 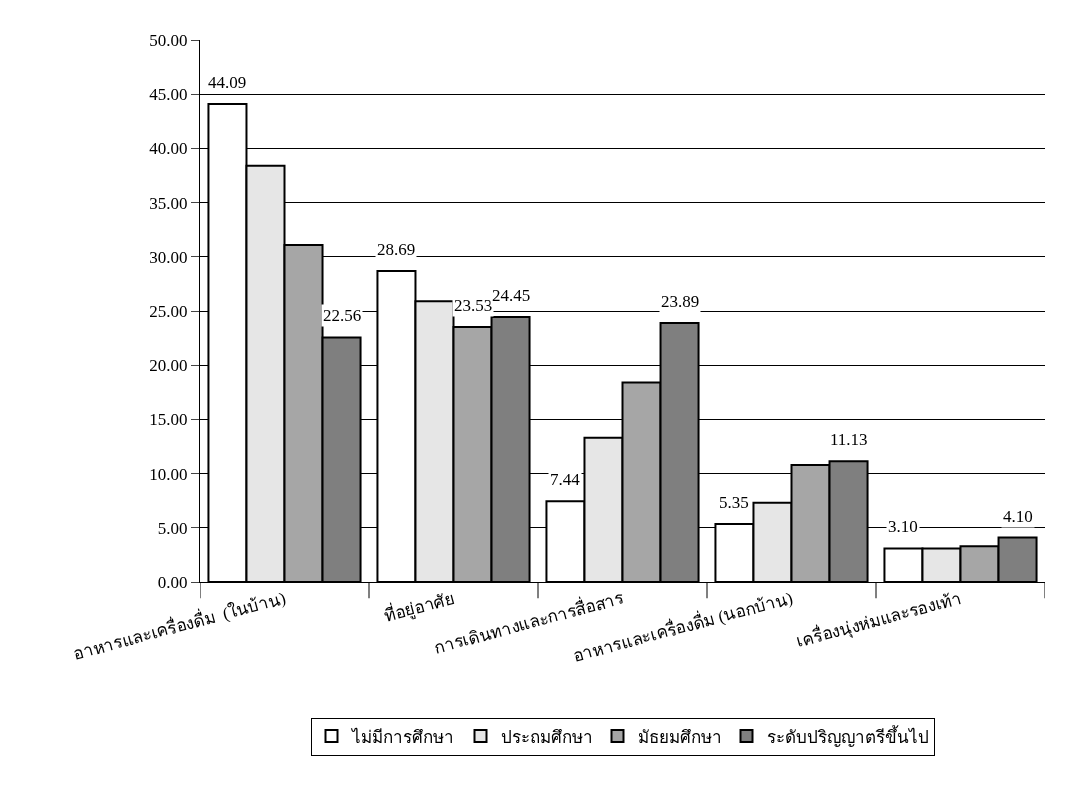 I want to click on data-label: 23.89, so click(x=680, y=301).